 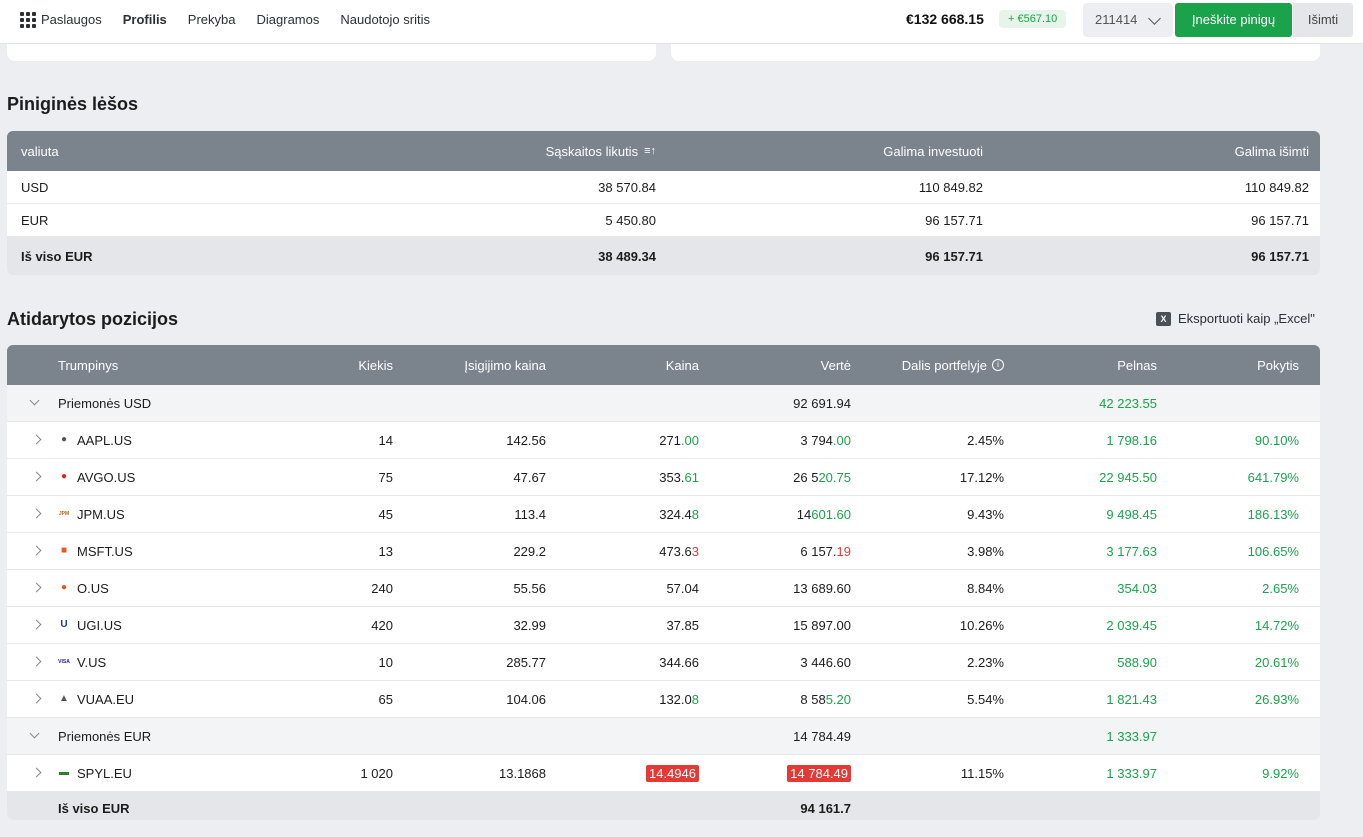 I want to click on value-amount: 8 58, so click(x=813, y=699).